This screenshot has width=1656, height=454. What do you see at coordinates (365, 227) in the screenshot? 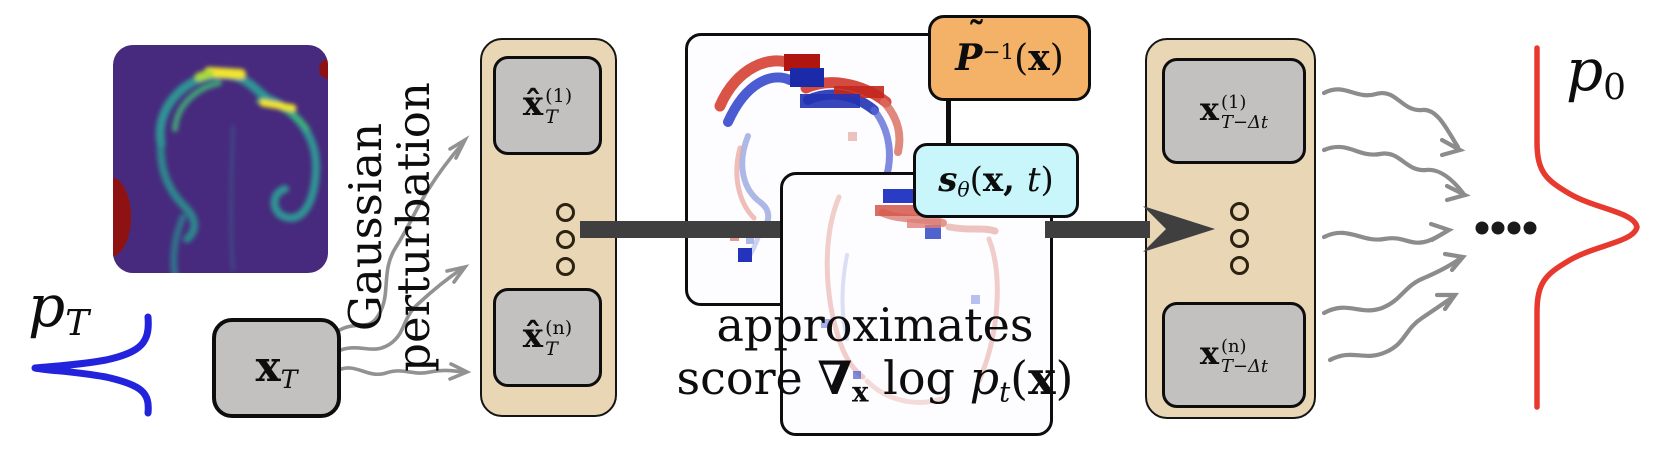
I see `perturbation-line1: Gaussian` at bounding box center [365, 227].